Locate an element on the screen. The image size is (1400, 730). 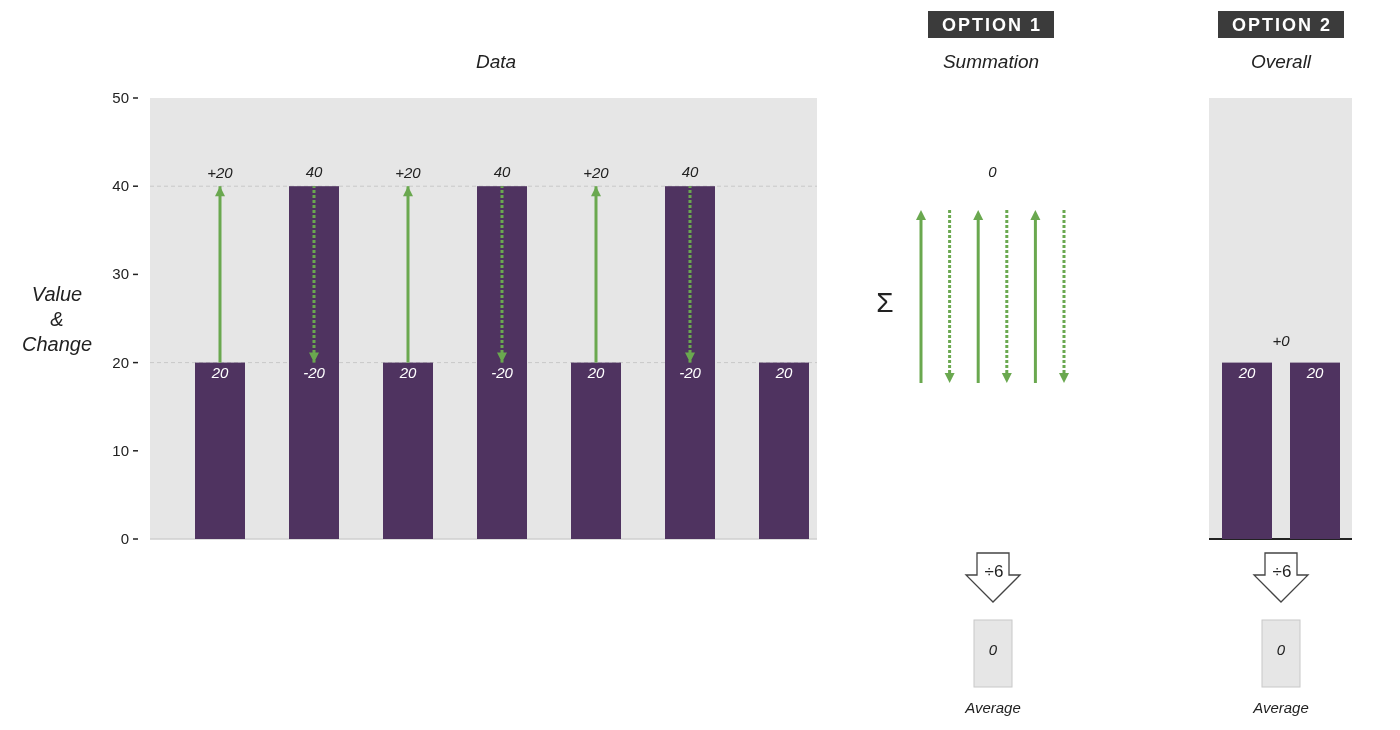
y-tick-label: 30 is located at coordinates (120, 274).